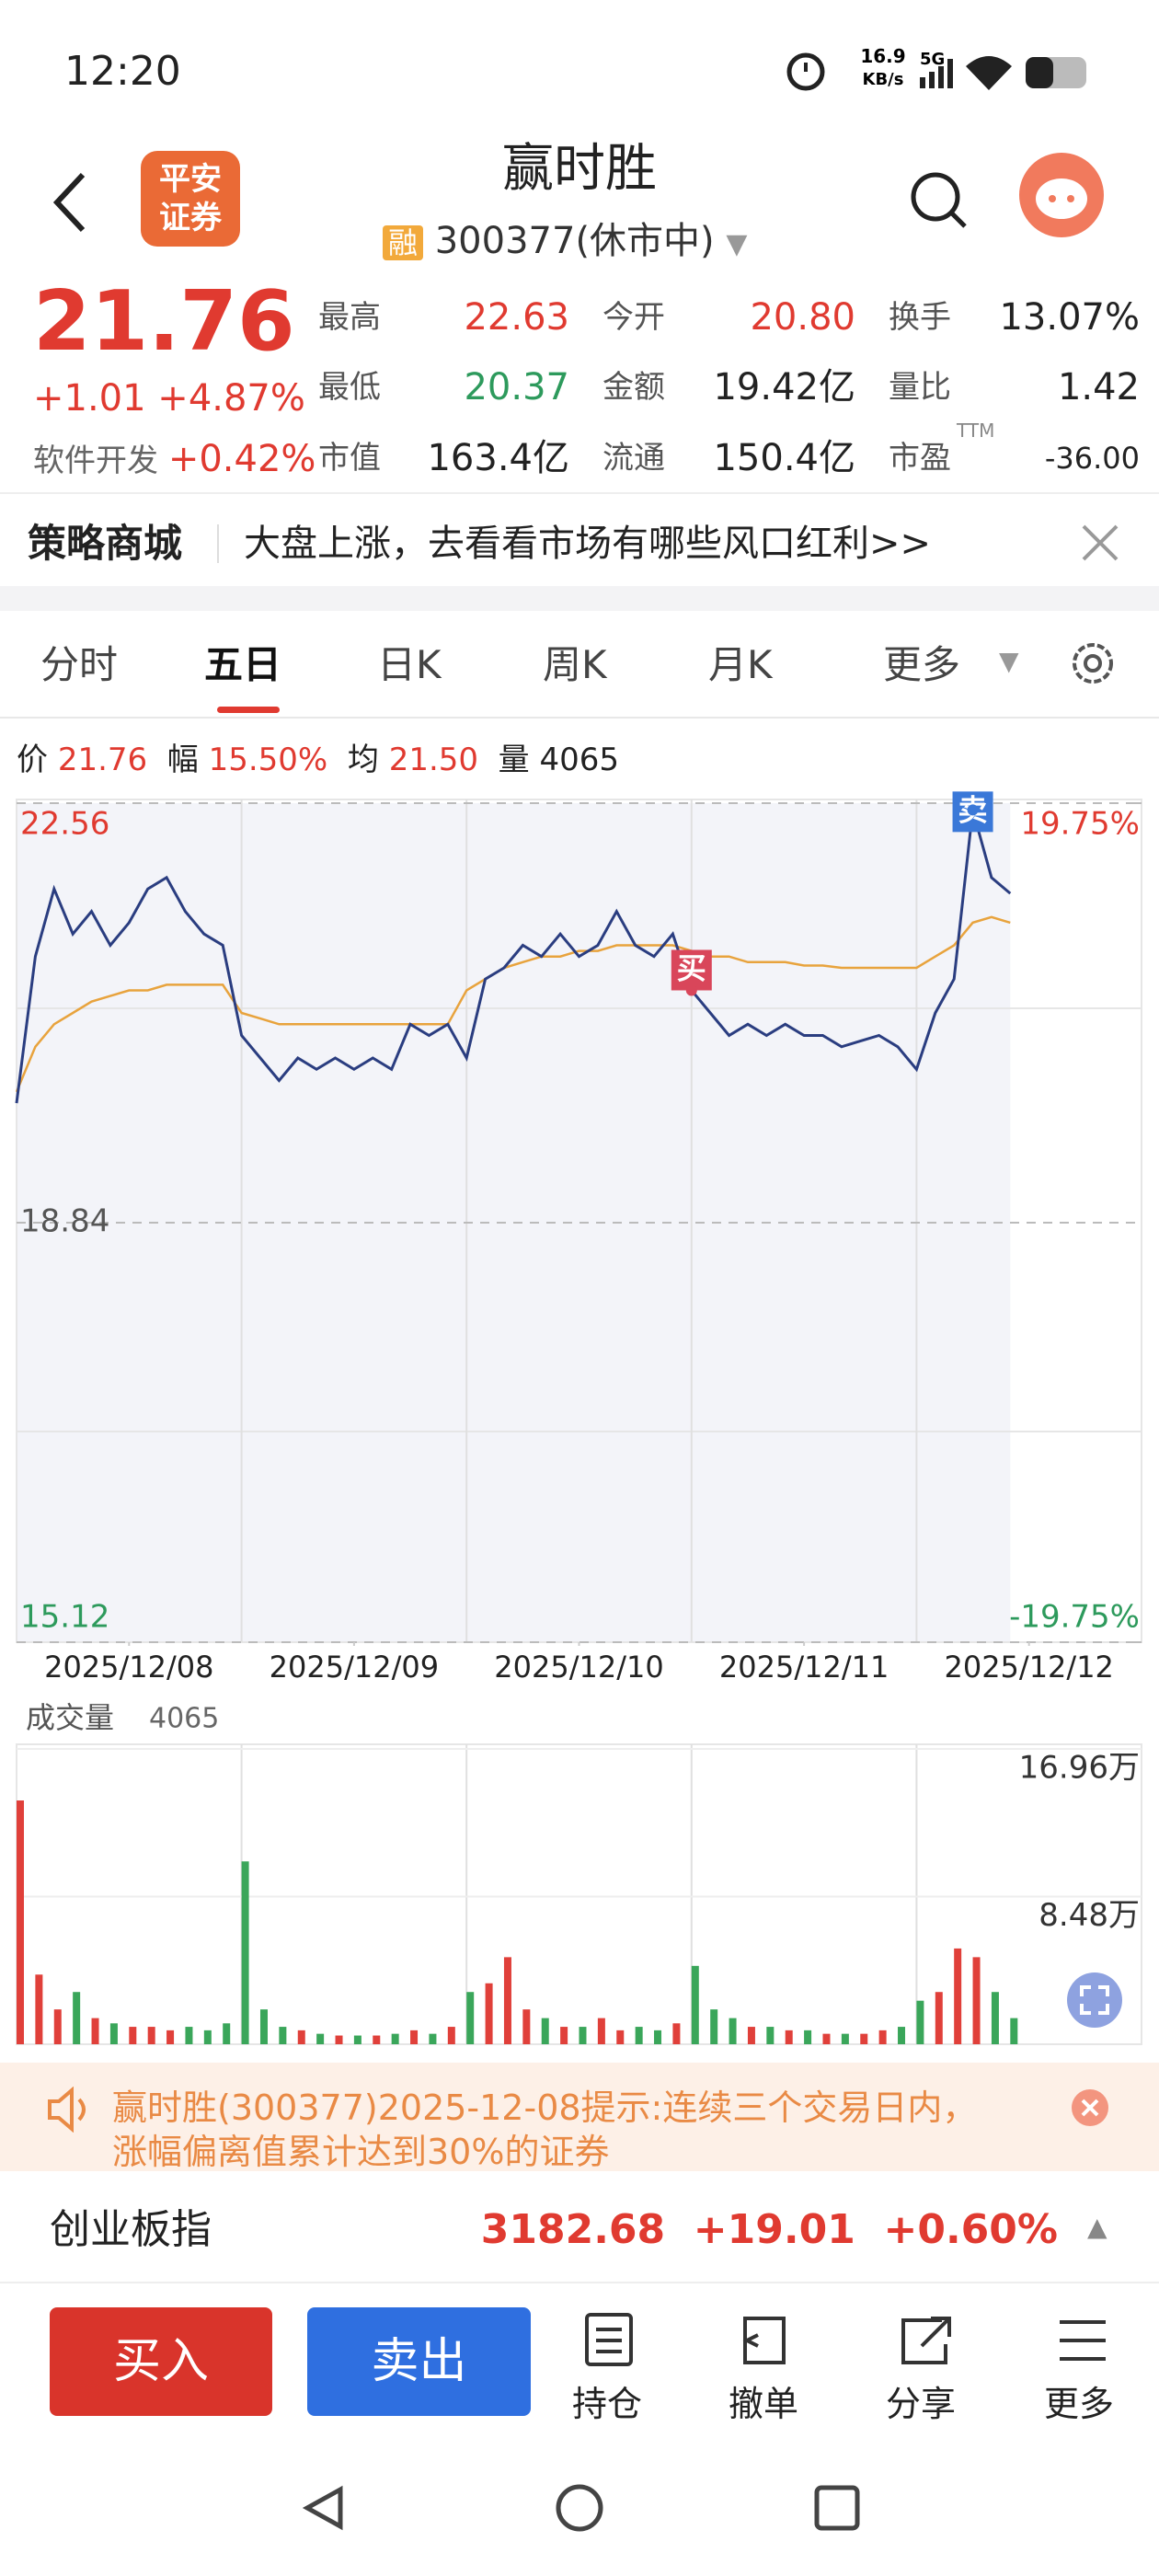 This screenshot has width=1159, height=2576. I want to click on stock-code: 300377, so click(505, 241).